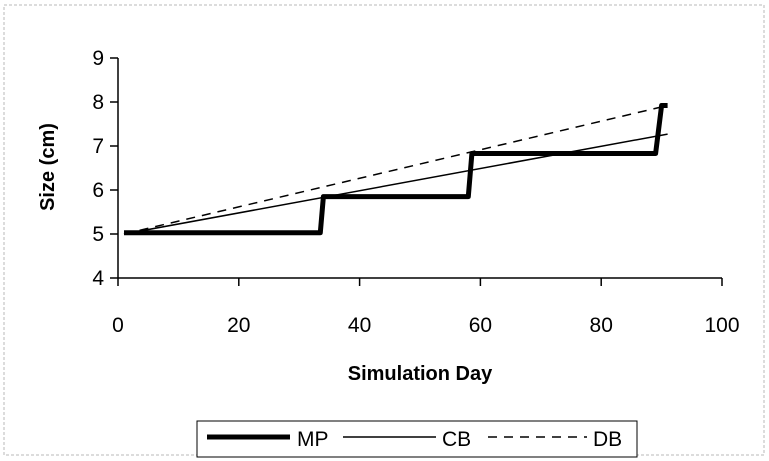  I want to click on x-tick-label: 40, so click(359, 325).